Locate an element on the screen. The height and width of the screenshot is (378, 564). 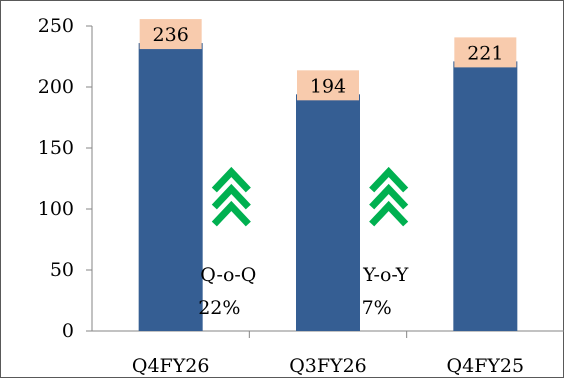
x-tick-label: Q3FY26 is located at coordinates (328, 366).